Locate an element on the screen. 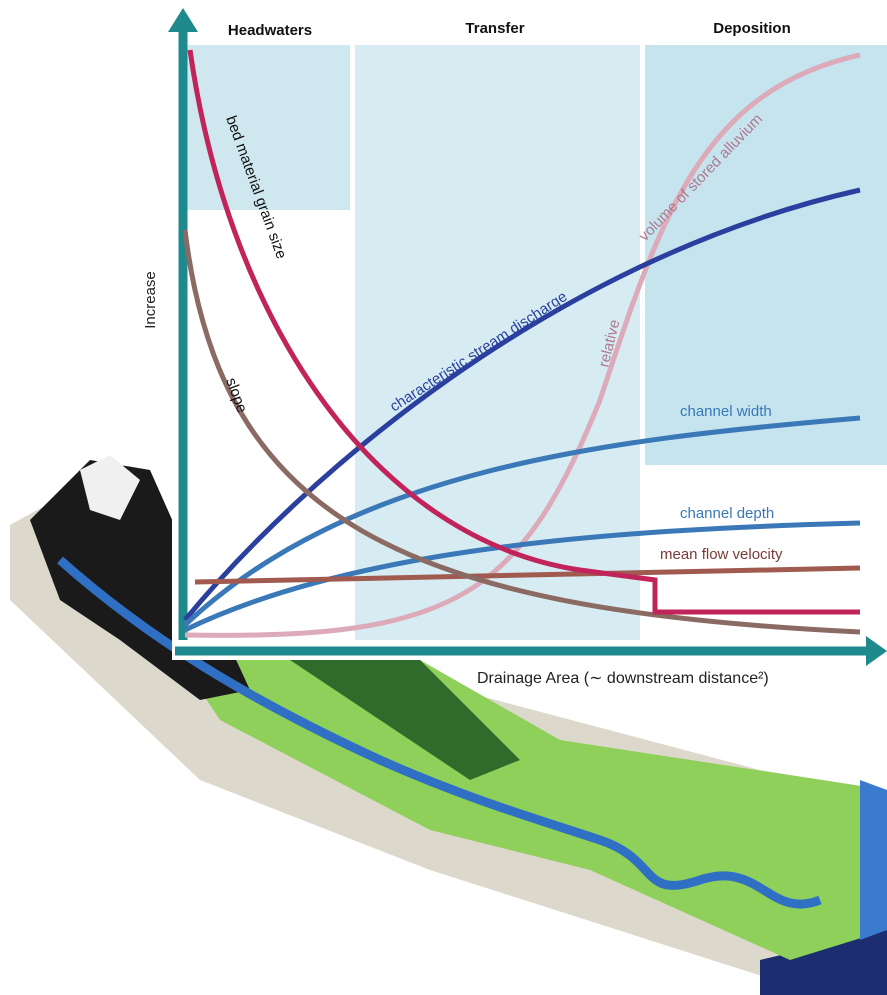 Image resolution: width=887 pixels, height=995 pixels. zone-label: Deposition is located at coordinates (752, 28).